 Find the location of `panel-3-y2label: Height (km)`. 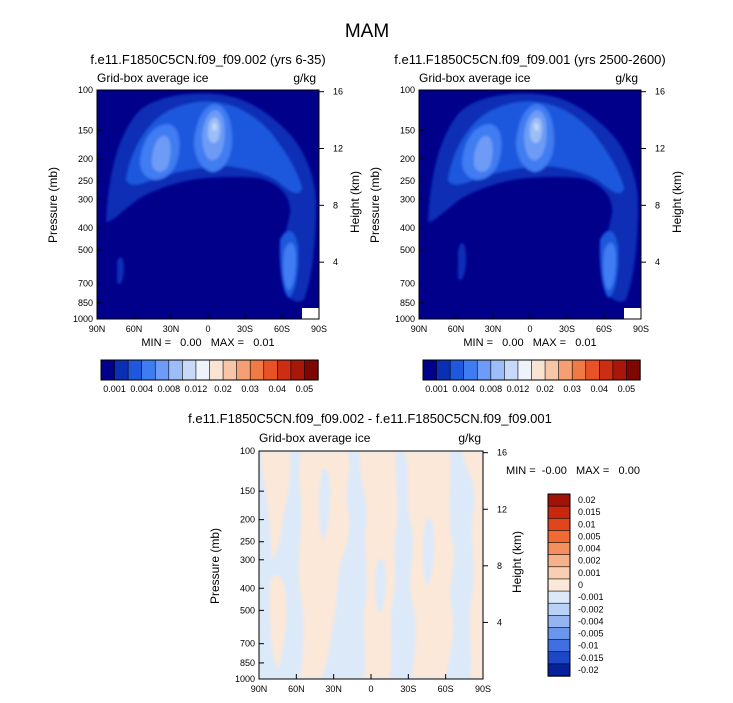

panel-3-y2label: Height (km) is located at coordinates (517, 562).